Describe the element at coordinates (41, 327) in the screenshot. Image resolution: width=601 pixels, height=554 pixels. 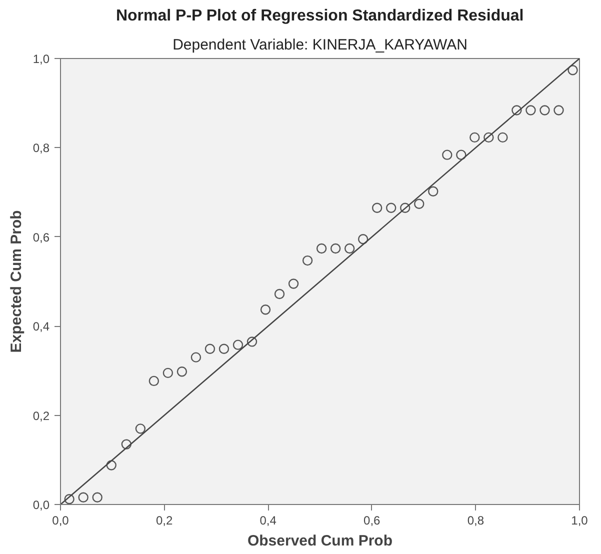
I see `y-tick-label: 0,4` at that location.